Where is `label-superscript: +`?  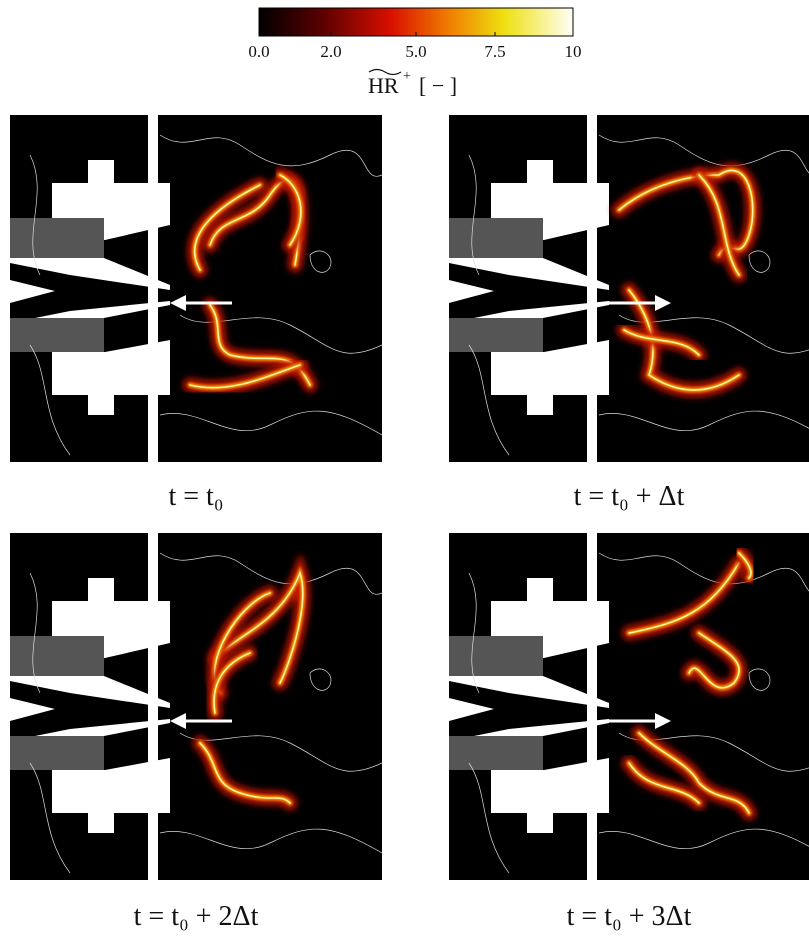
label-superscript: + is located at coordinates (407, 76).